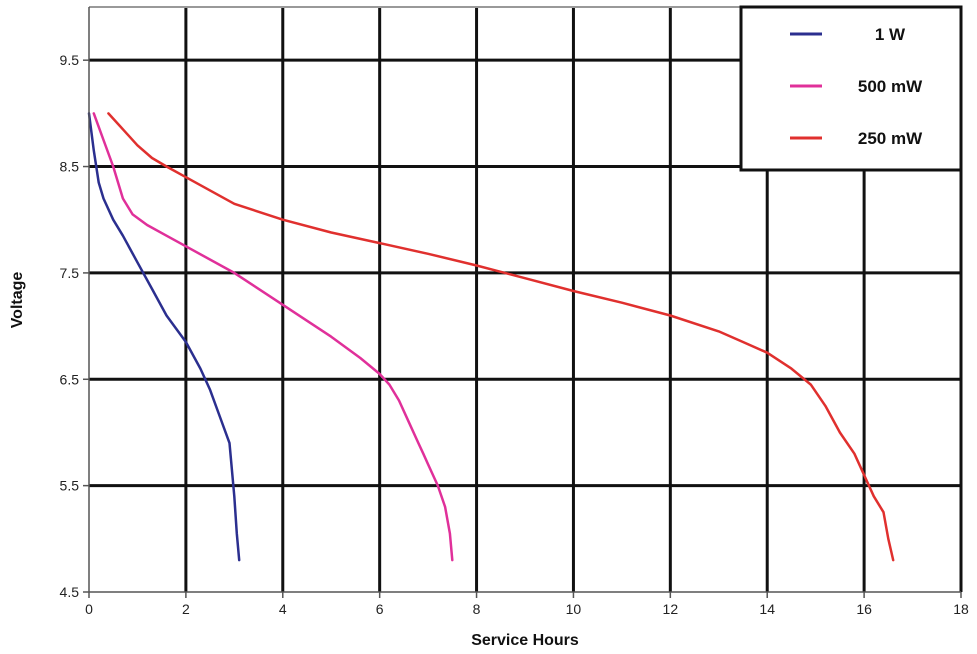  Describe the element at coordinates (527, 604) in the screenshot. I see `x-axis-ticks: 0 2 4 6 8 10 12 14 16 18` at that location.